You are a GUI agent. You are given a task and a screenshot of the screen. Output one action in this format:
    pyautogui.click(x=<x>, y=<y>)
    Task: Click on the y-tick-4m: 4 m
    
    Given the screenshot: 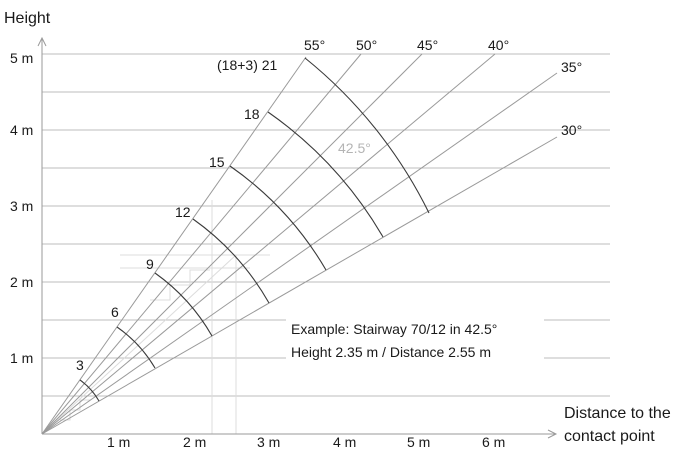 What is the action you would take?
    pyautogui.click(x=21, y=130)
    